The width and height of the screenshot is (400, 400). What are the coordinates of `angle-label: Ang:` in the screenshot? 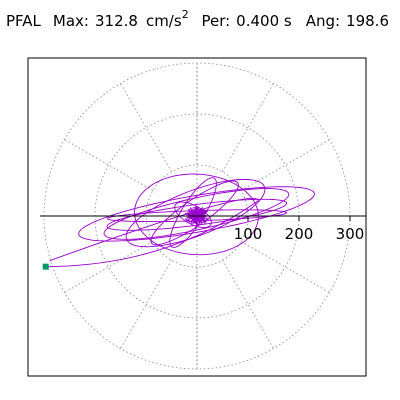 It's located at (323, 21).